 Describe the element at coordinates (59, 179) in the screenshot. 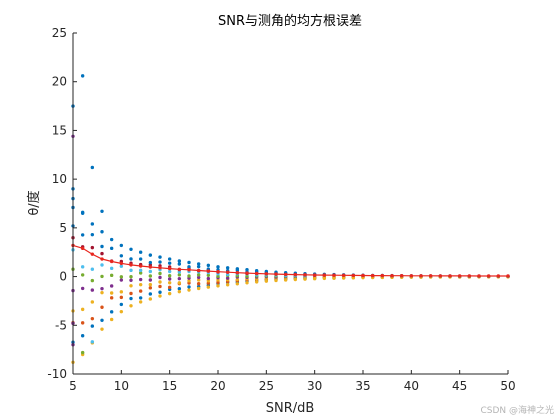

I see `y-tick-label: 10` at that location.